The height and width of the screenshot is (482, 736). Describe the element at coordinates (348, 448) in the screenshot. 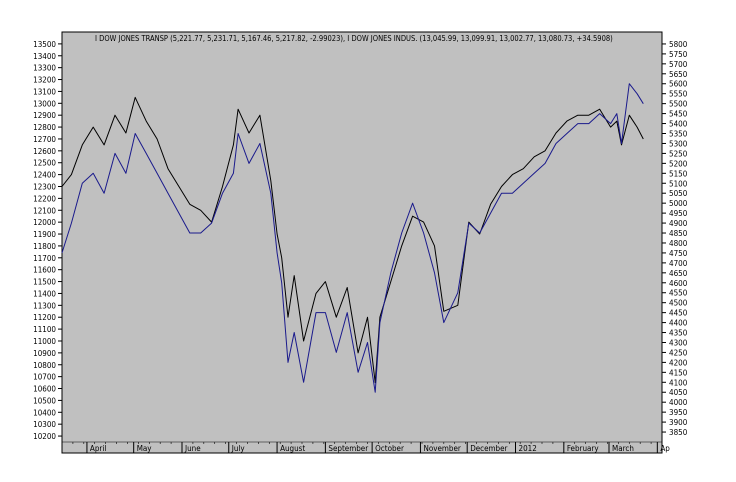

I see `x-tick-label: September` at that location.